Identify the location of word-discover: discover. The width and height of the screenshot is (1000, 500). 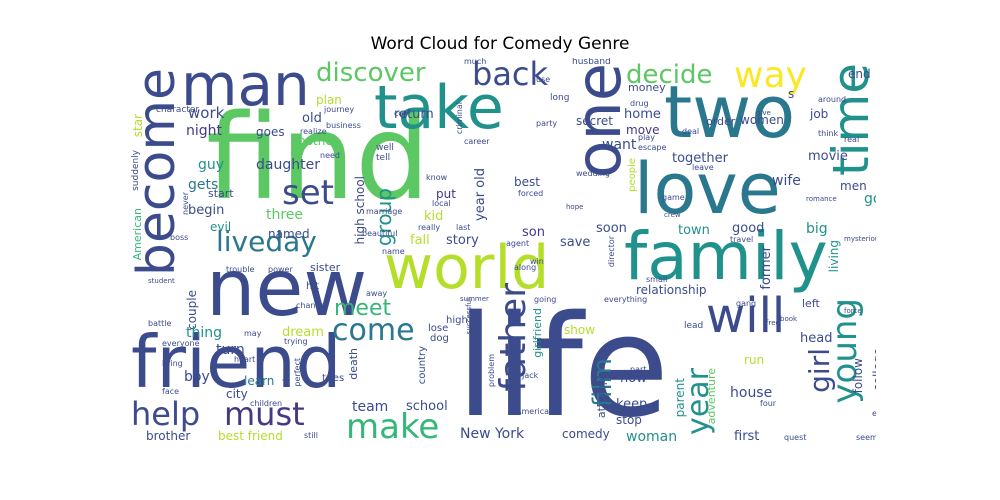
(371, 73).